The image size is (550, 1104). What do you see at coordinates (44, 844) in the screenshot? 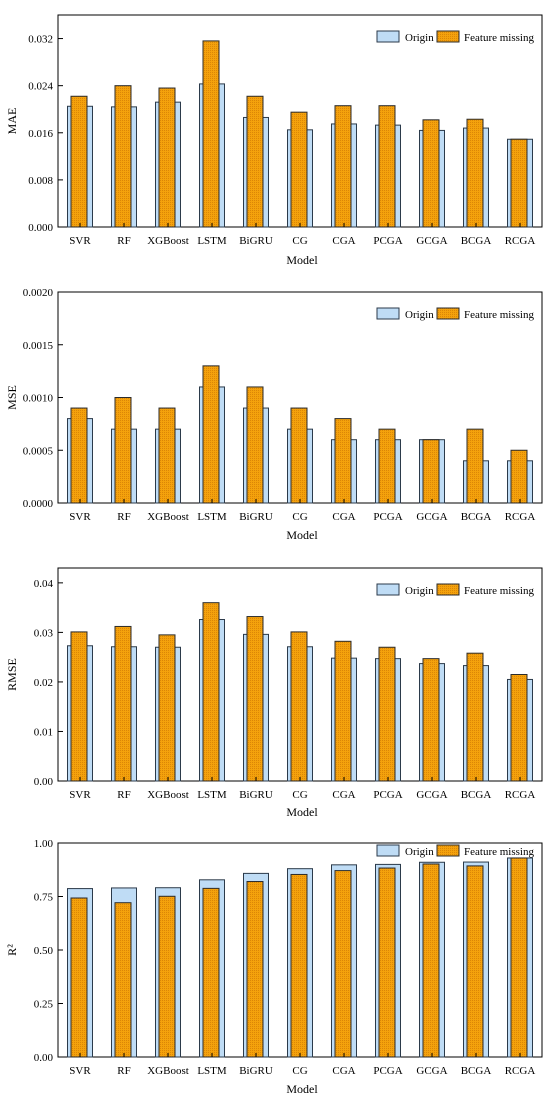
I see `y-tick-label: 1.00` at bounding box center [44, 844].